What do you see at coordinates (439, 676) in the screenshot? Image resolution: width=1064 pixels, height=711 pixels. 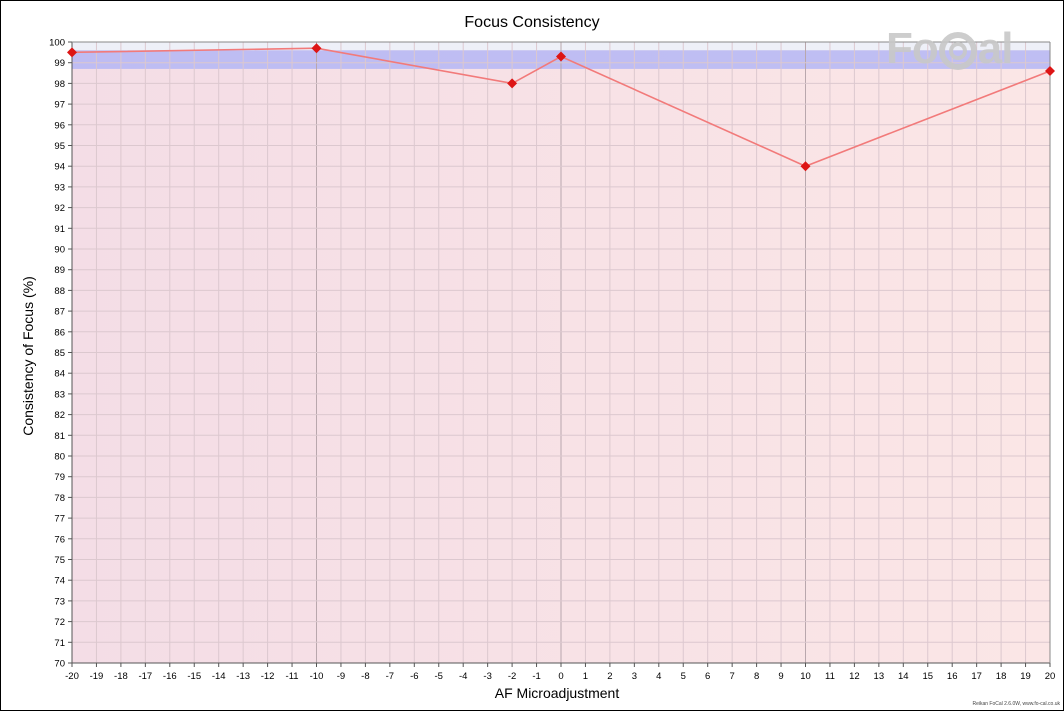 I see `x-tick-label: -5` at bounding box center [439, 676].